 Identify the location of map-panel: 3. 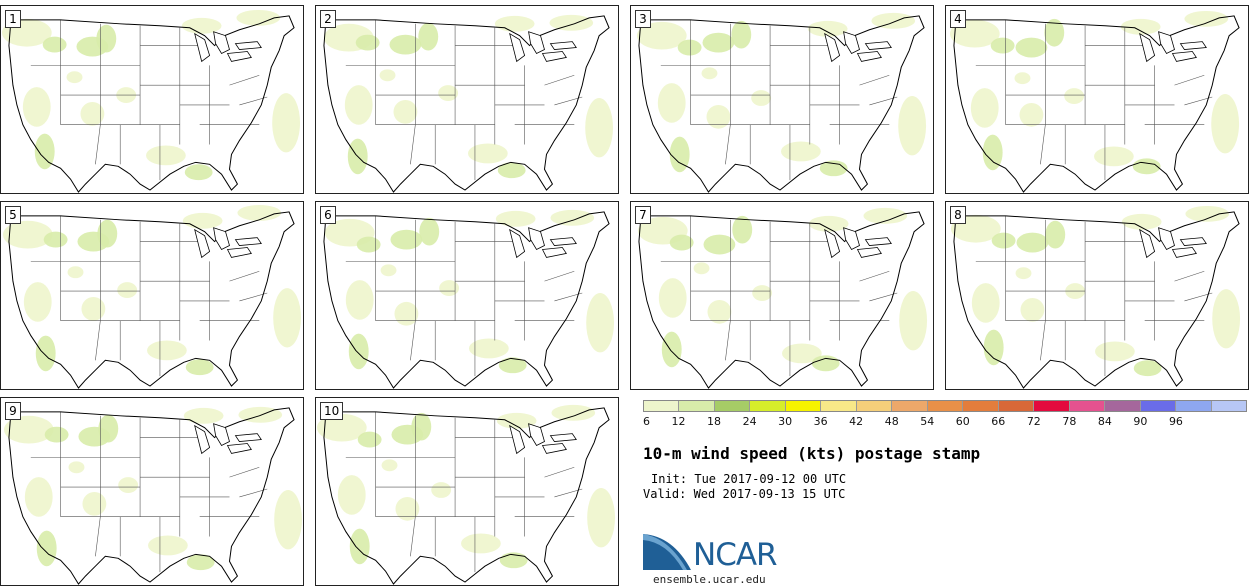
(782, 99).